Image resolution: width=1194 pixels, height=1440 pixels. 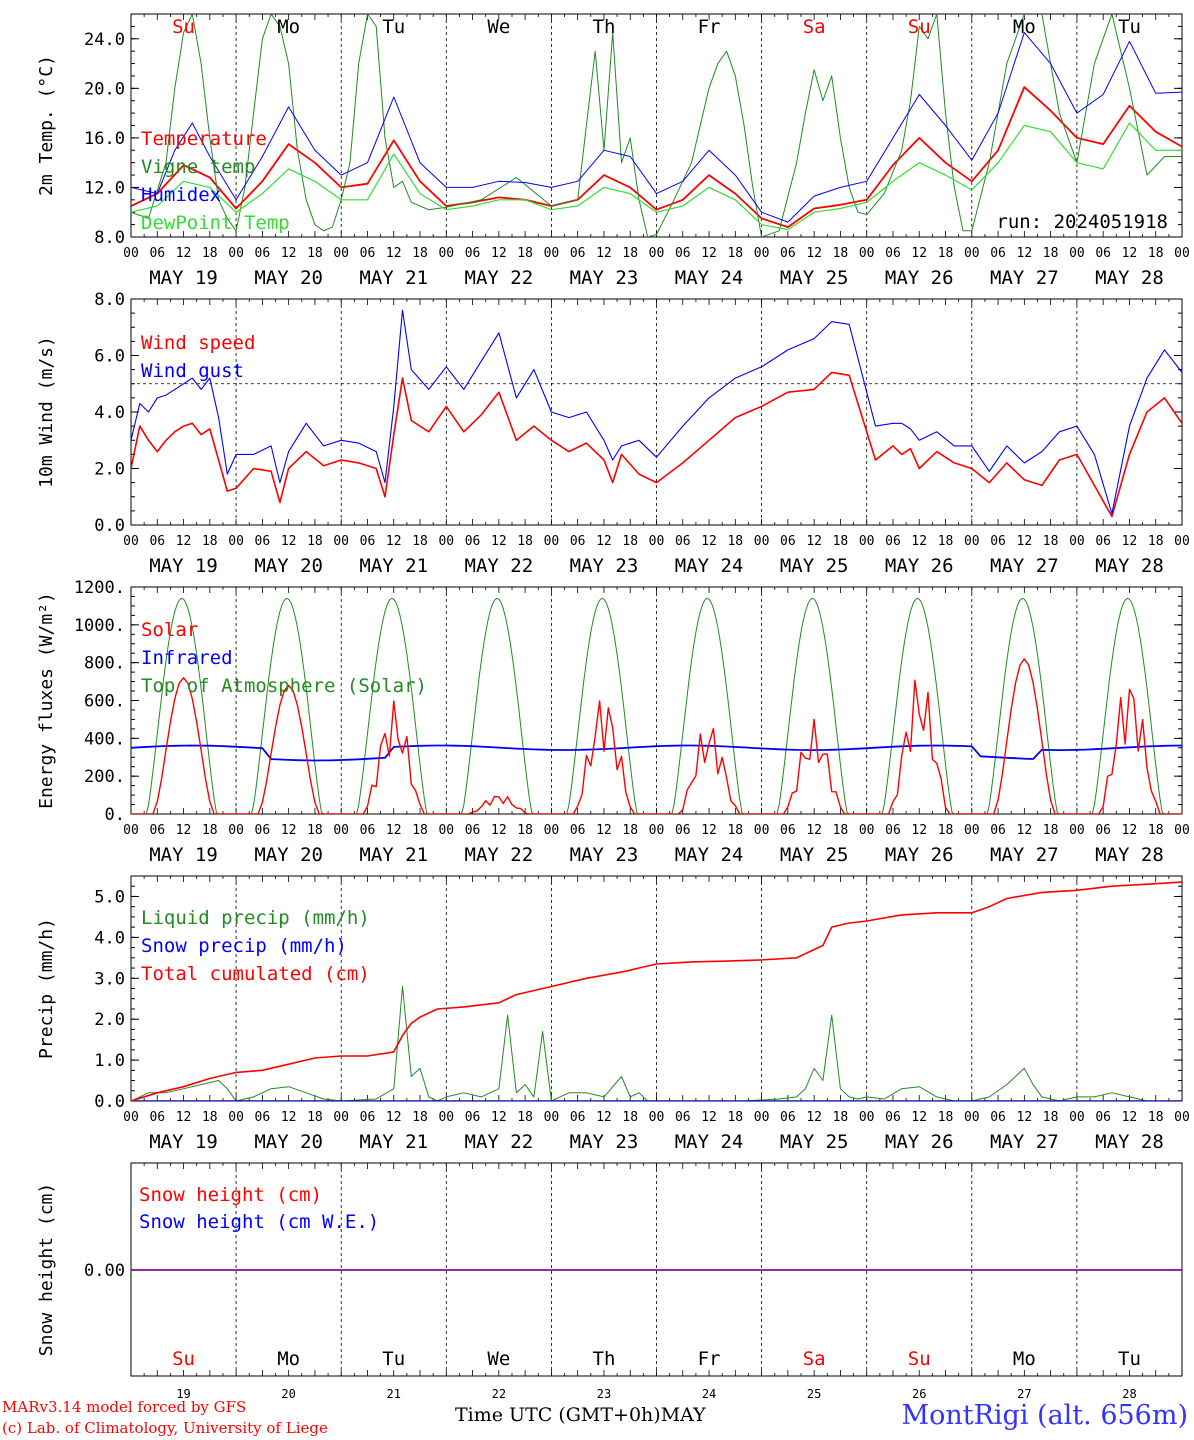 I want to click on date-number: 28, so click(x=1129, y=1394).